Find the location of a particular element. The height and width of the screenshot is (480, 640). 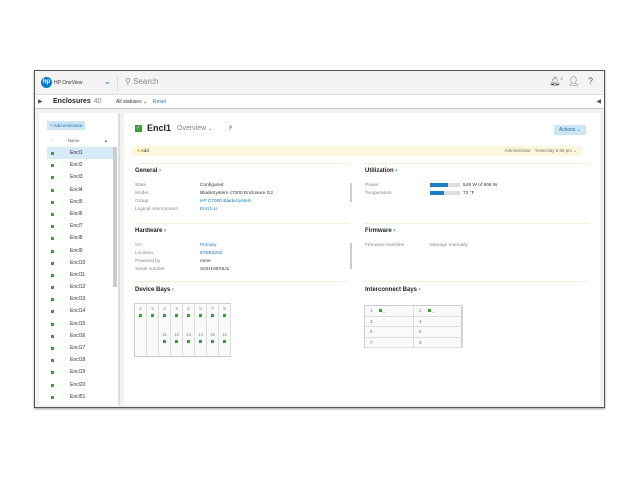

interconnect-bay: 4 is located at coordinates (438, 321).